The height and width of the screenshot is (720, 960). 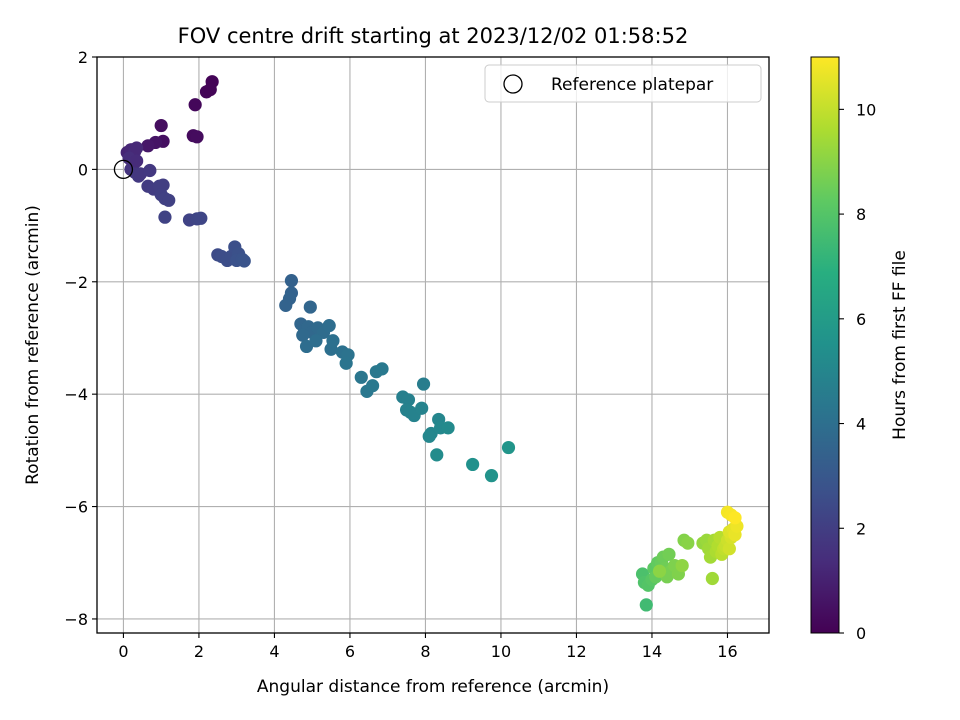 I want to click on colorbar-ticks: 0 2 4 6 8 10, so click(x=857, y=371).